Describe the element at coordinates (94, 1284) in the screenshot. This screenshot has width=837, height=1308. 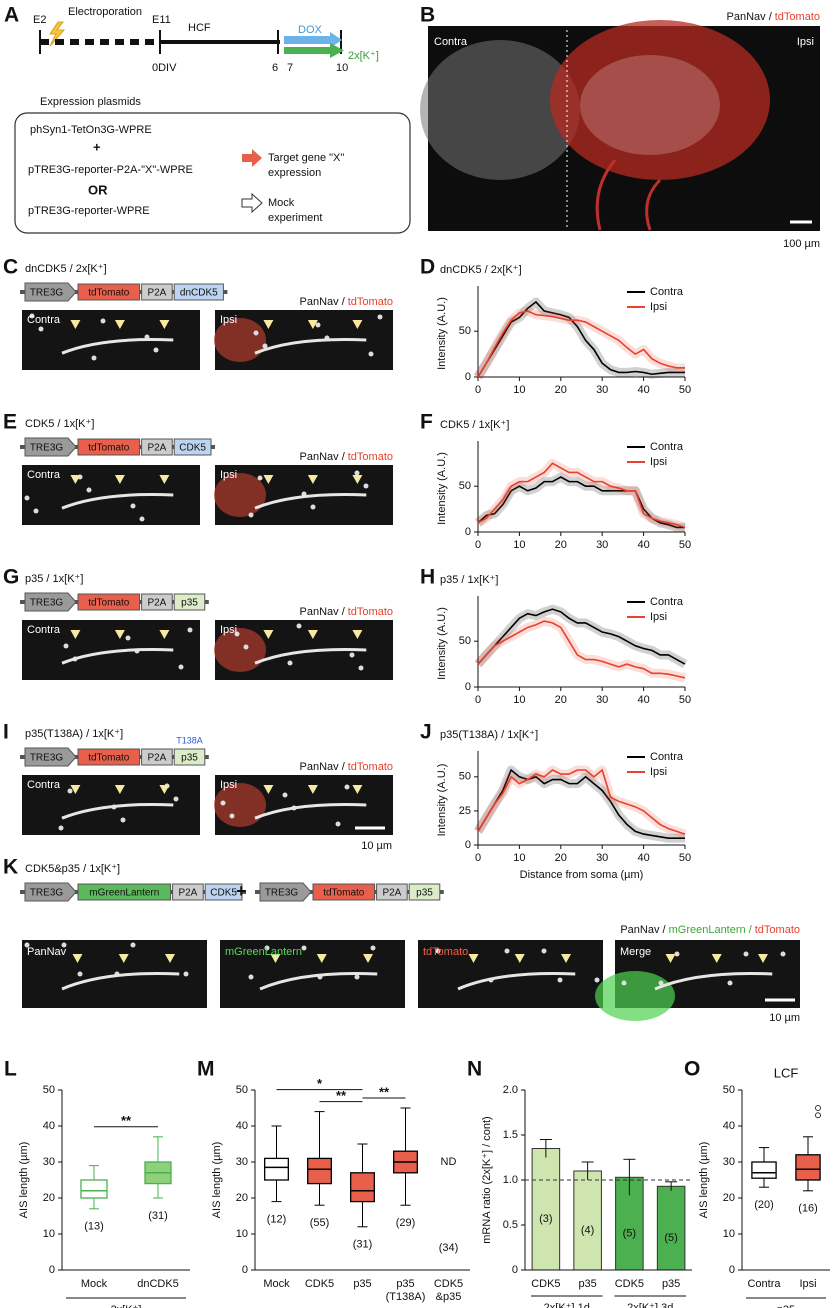
I see `x-tick-label: Mock` at that location.